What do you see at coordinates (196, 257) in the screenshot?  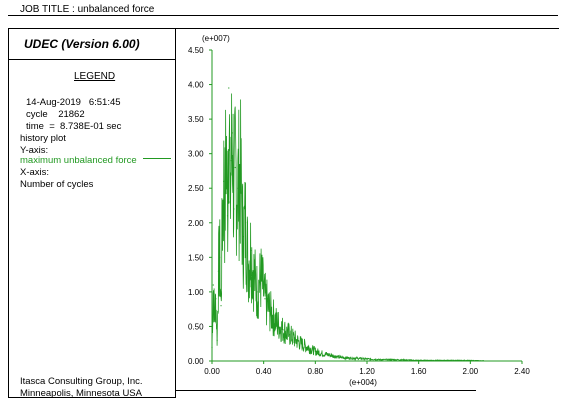 I see `y-tick-label: 1.50` at bounding box center [196, 257].